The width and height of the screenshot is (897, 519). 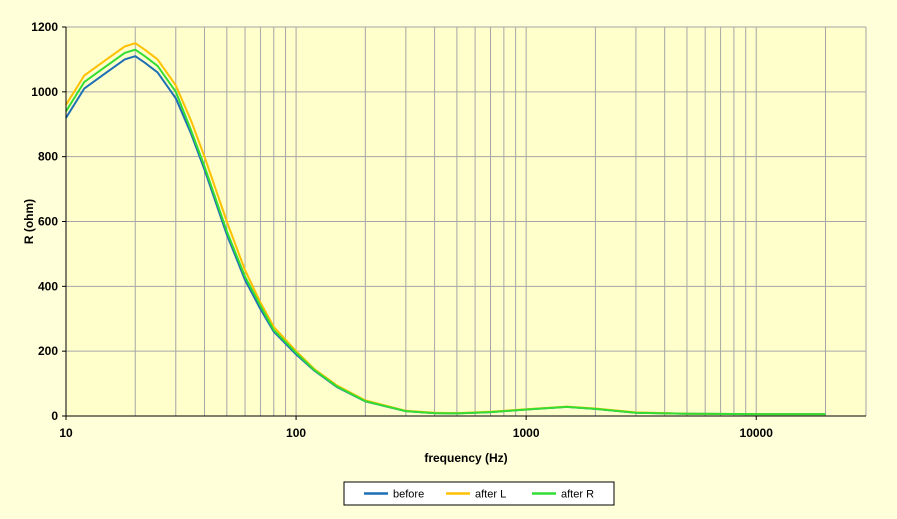 I want to click on legend-box, so click(x=479, y=493).